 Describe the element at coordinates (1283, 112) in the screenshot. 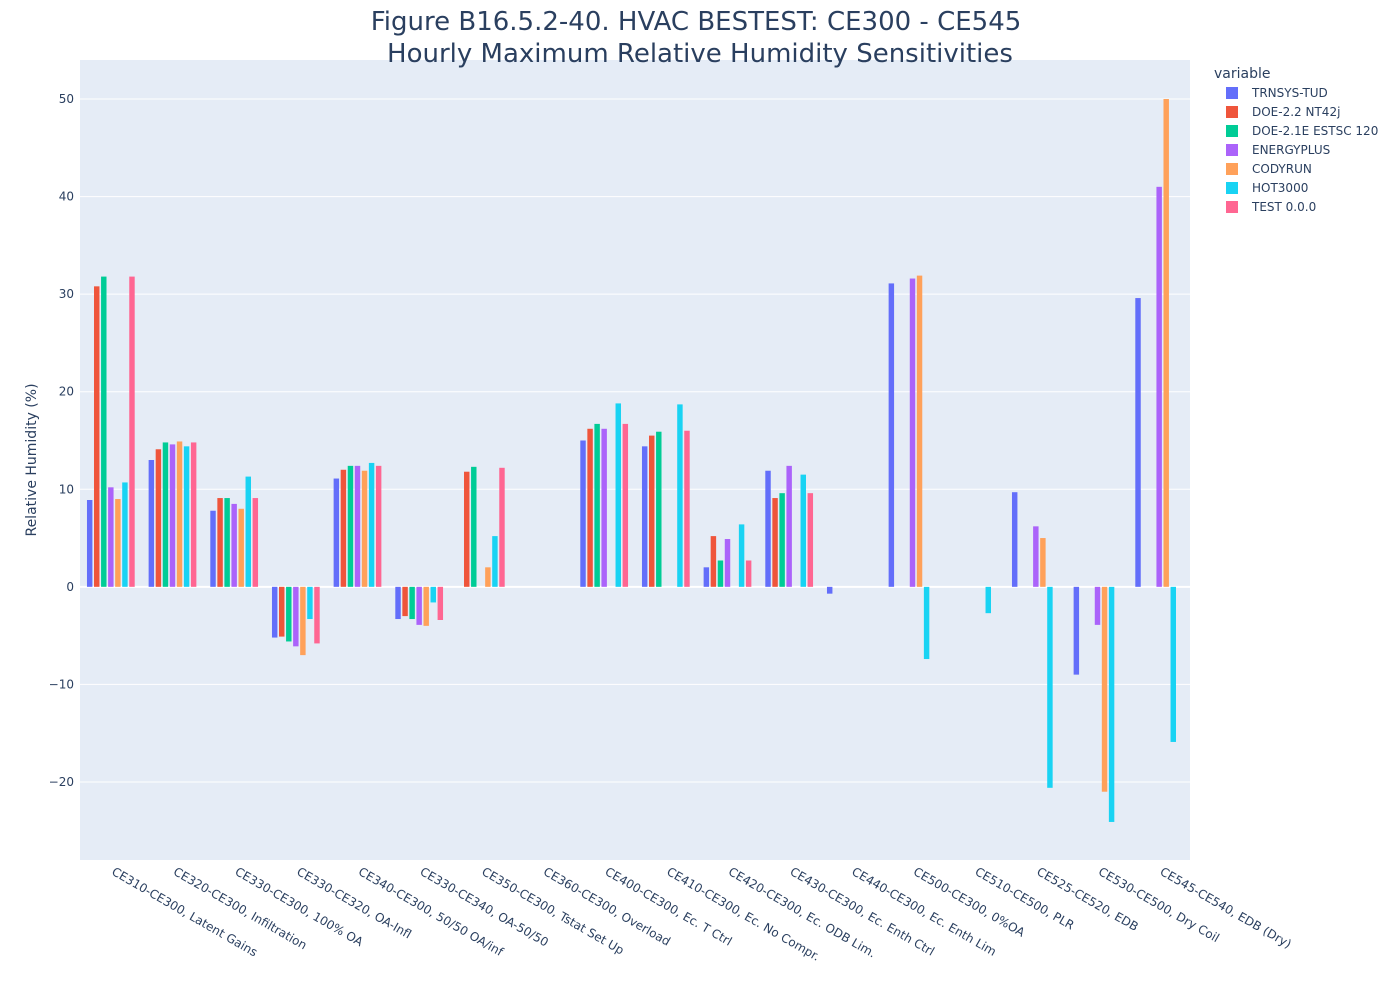

I see `legend-item: DOE-2.2 NT42j` at that location.